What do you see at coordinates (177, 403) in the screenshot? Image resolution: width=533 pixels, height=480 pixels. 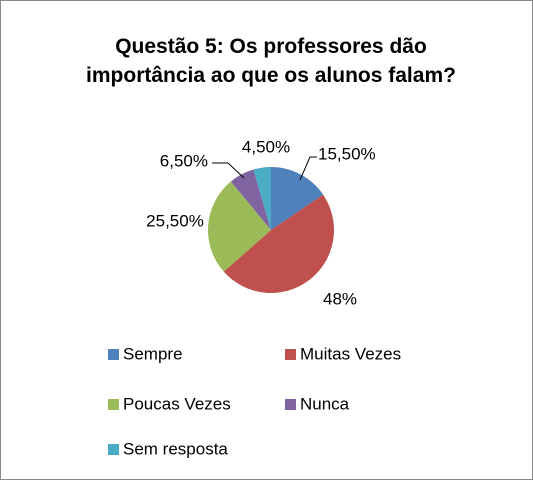 I see `legend-label: Poucas Vezes` at bounding box center [177, 403].